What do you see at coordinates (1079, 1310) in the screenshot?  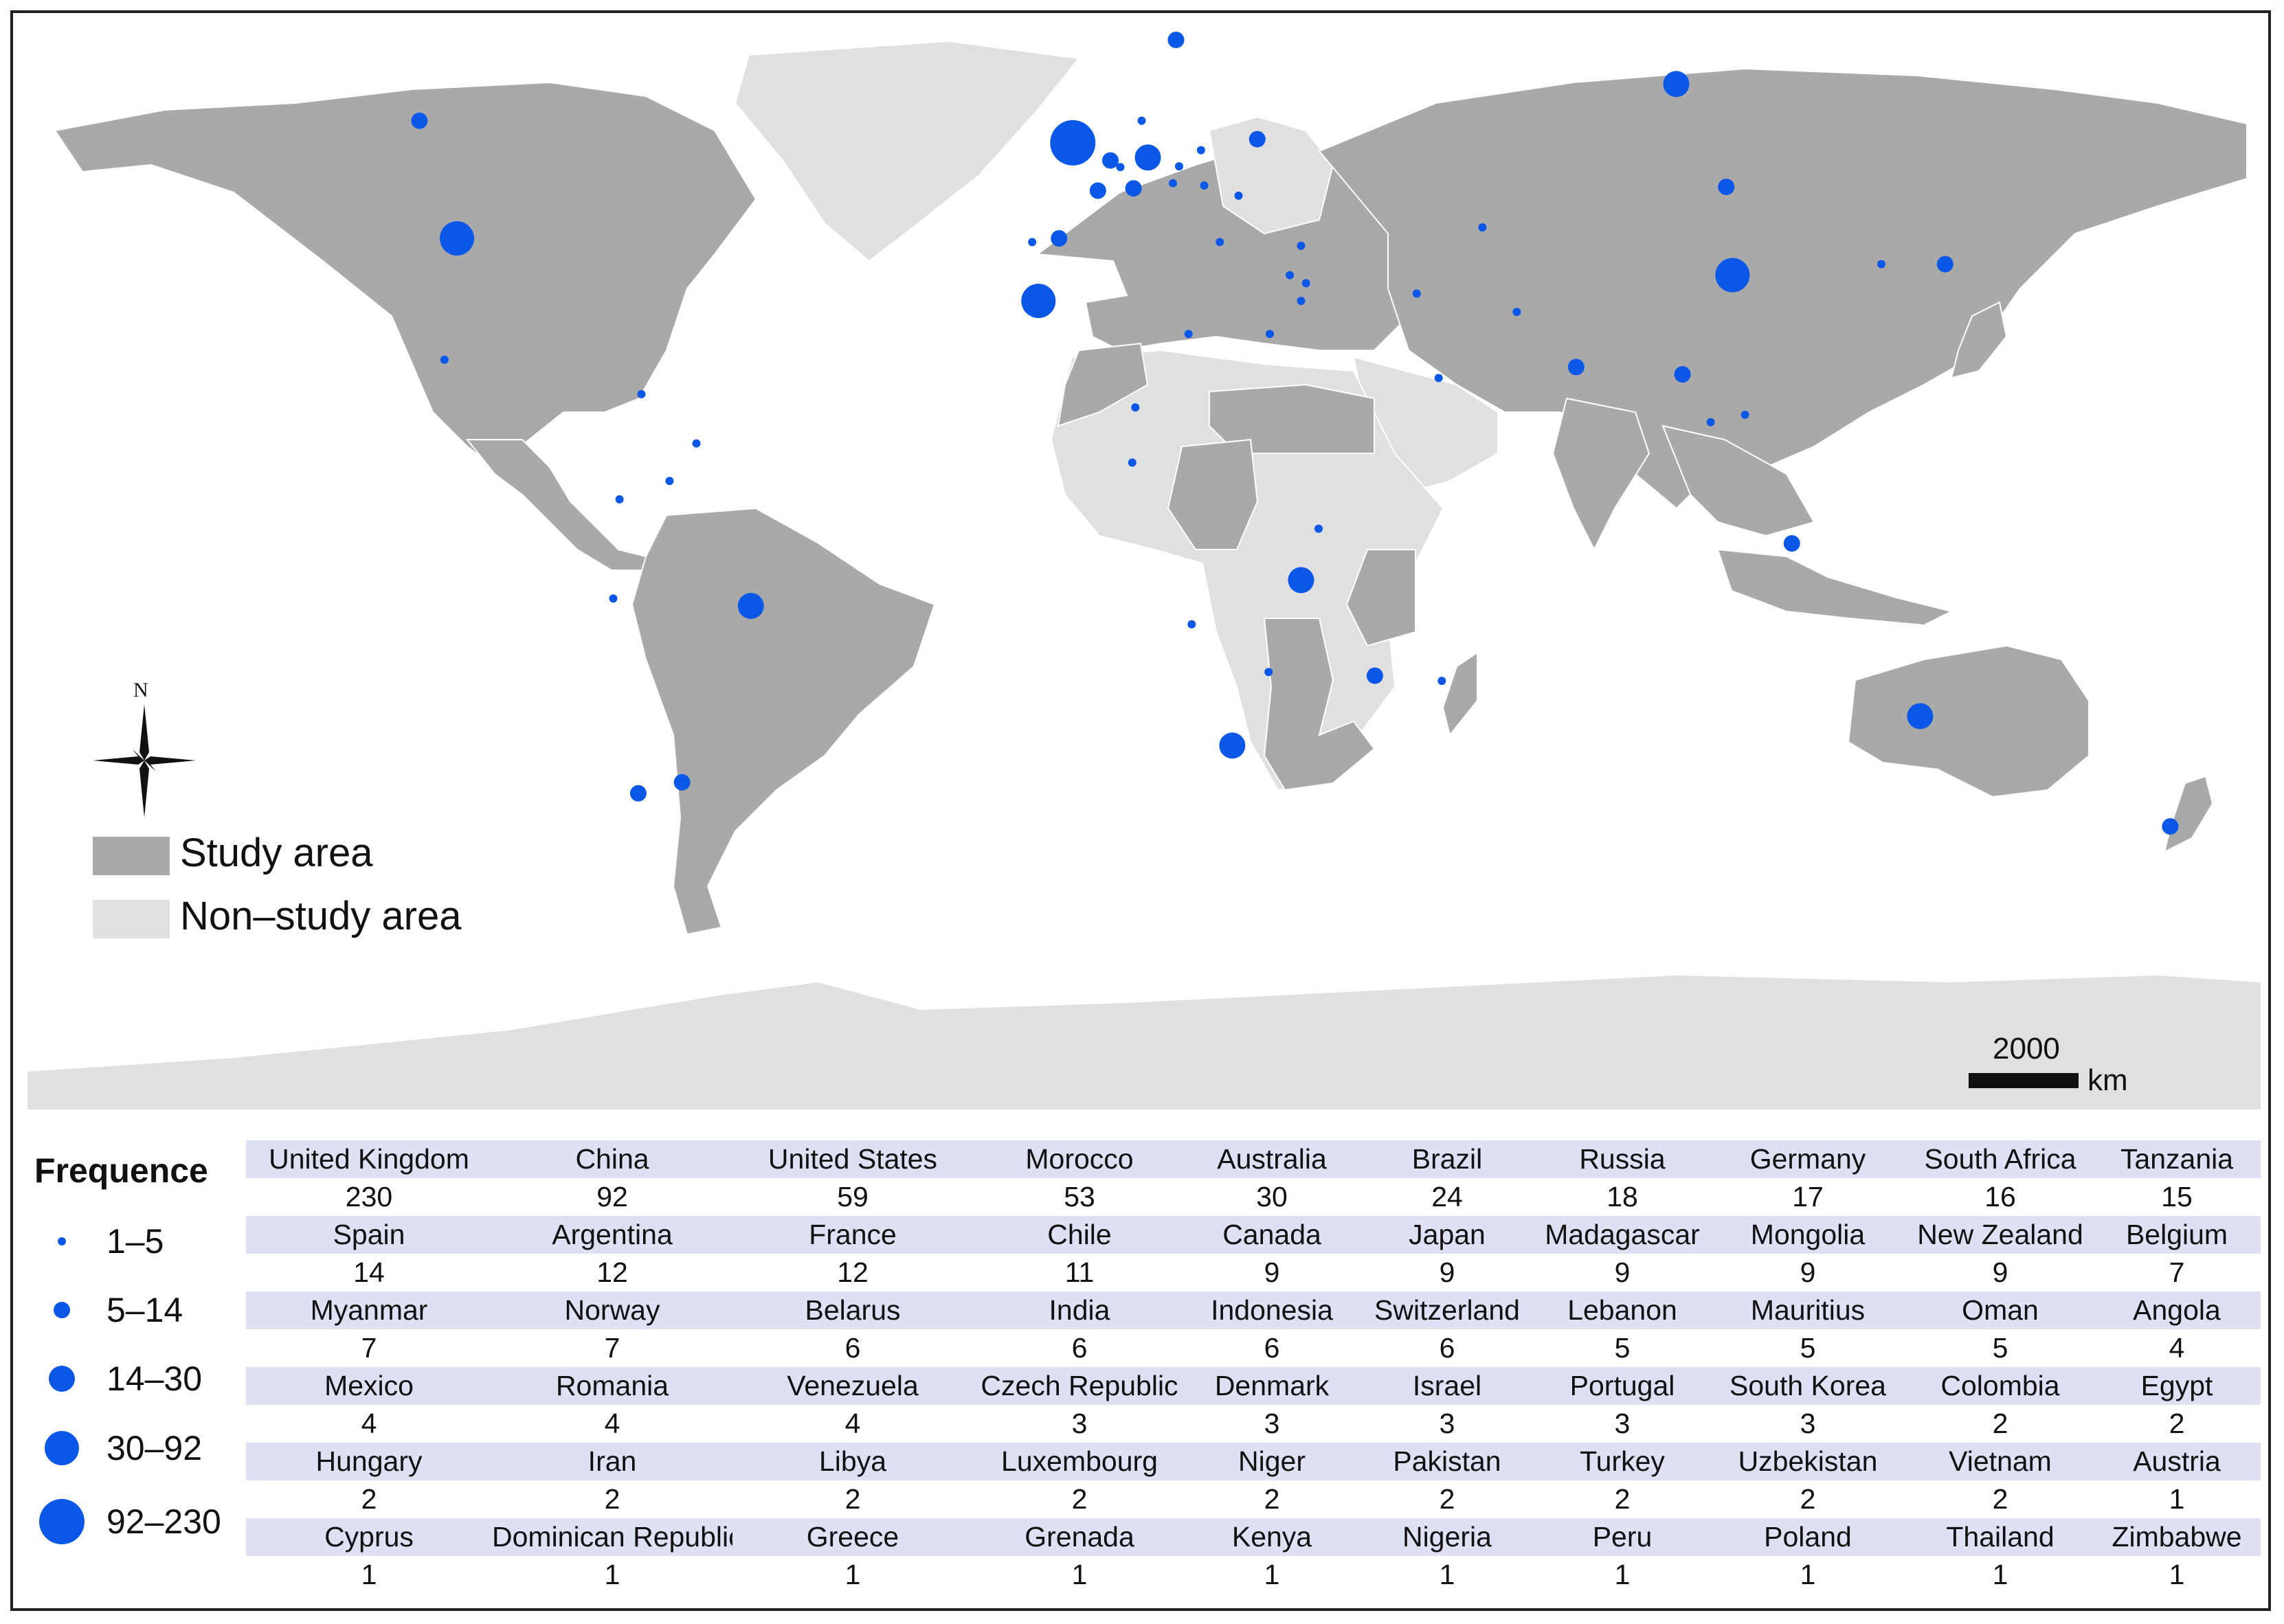 I see `table-country-cell: India` at bounding box center [1079, 1310].